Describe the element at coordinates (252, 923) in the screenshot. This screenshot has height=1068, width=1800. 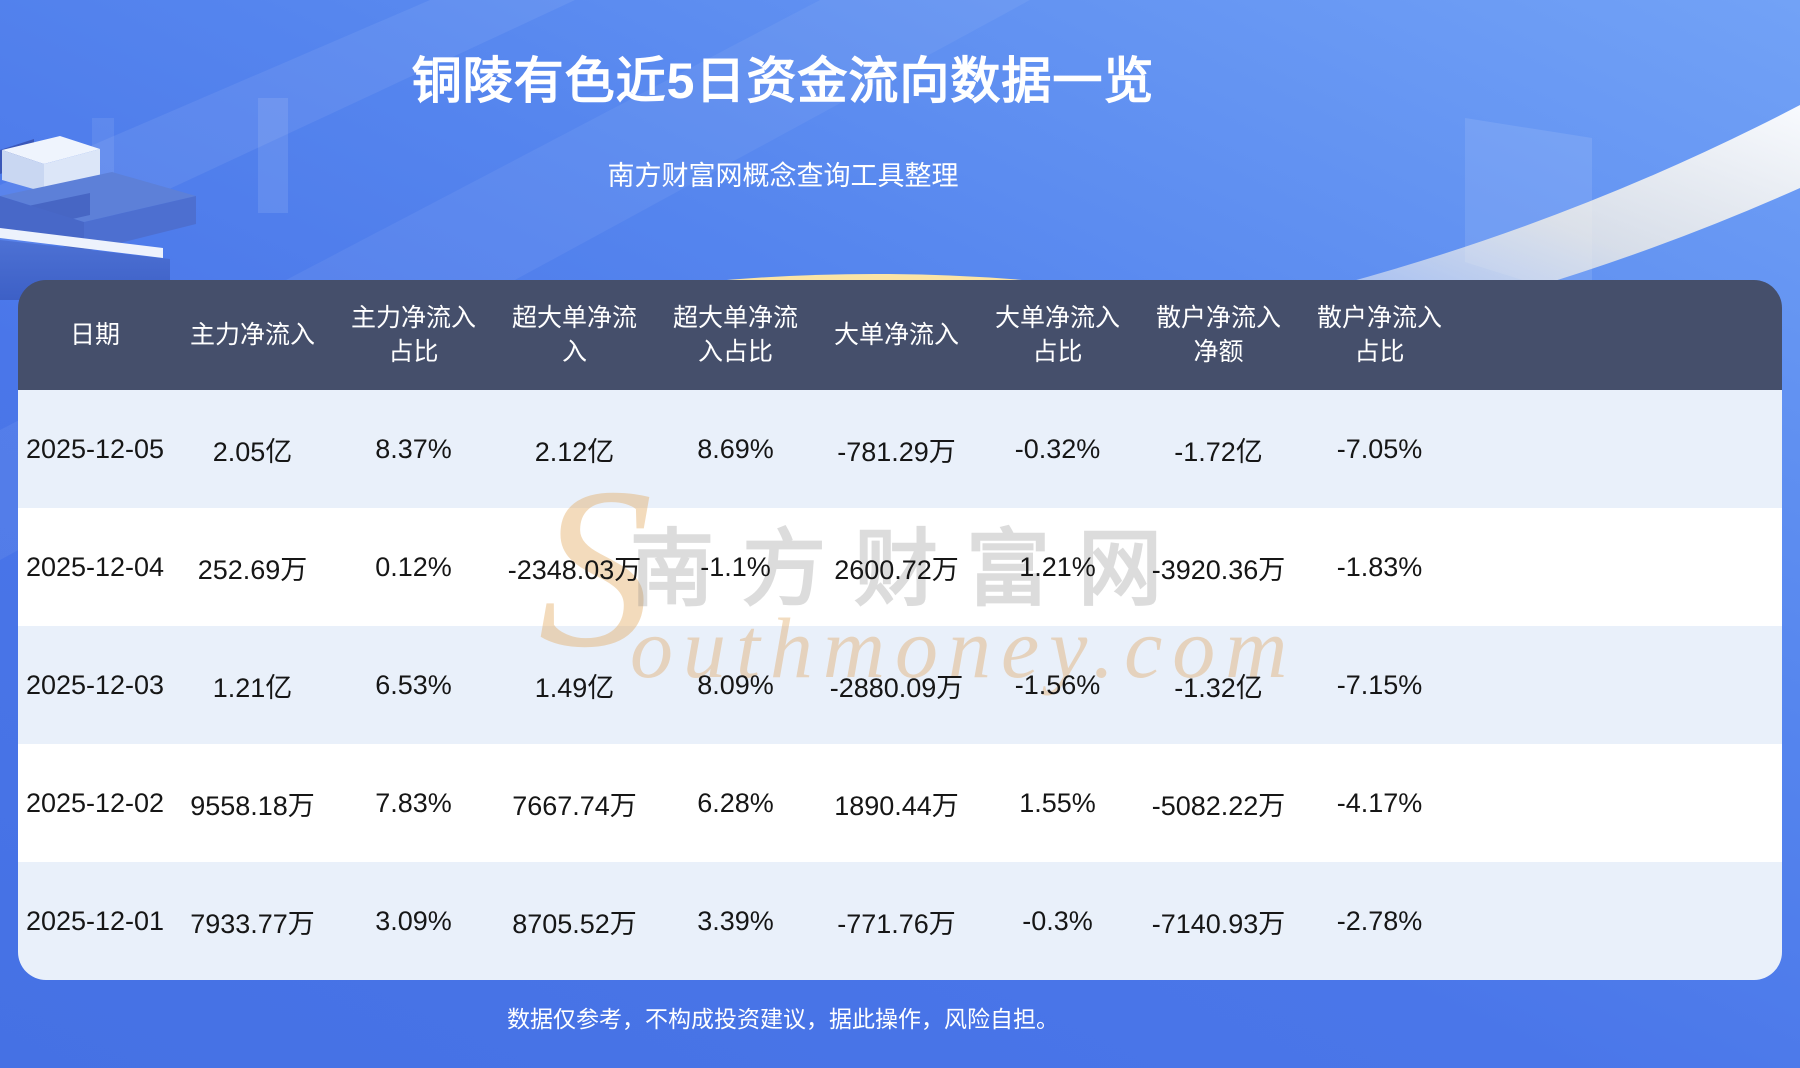
I see `value-cell: 7933.77万` at that location.